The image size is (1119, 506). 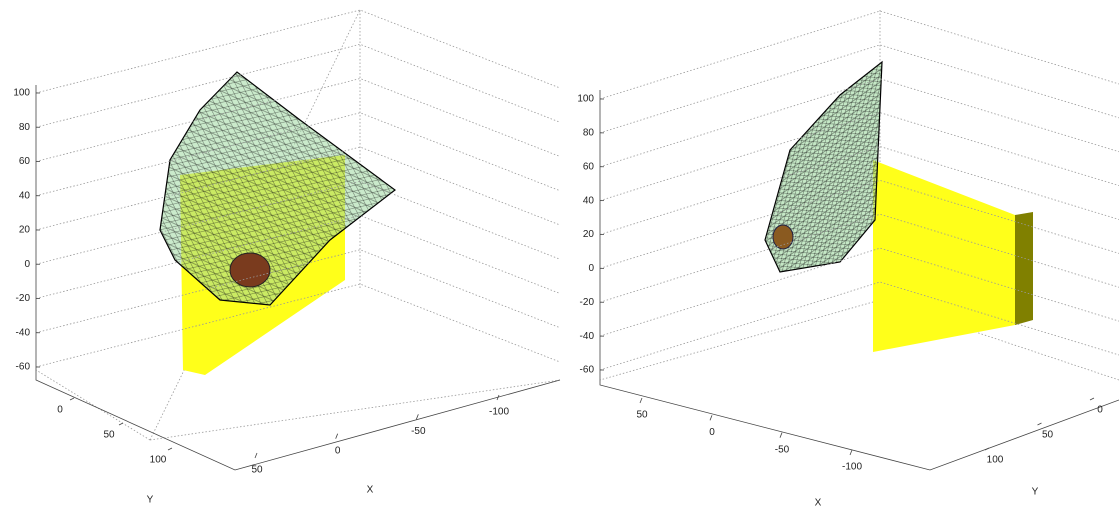 I want to click on left-surfaces, so click(x=277, y=223).